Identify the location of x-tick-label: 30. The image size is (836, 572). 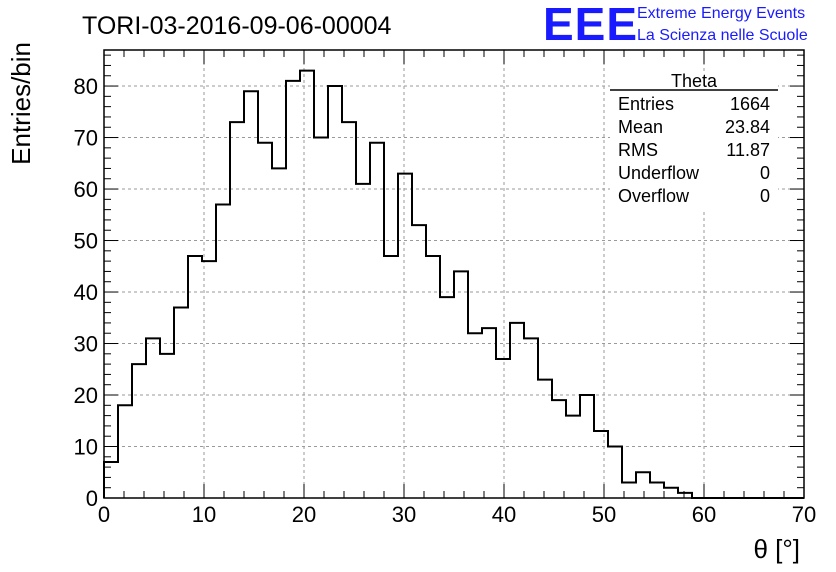
(404, 514).